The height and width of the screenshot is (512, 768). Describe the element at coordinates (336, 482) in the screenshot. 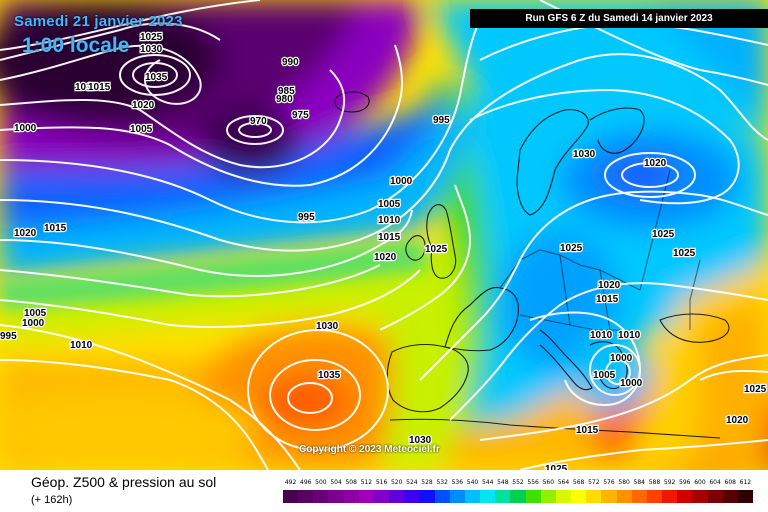

I see `scale-value-label: 504` at that location.